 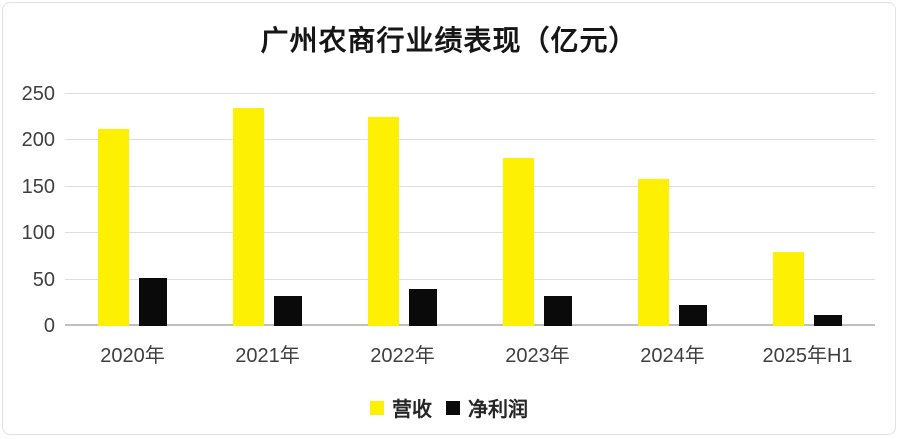 What do you see at coordinates (29, 210) in the screenshot?
I see `y-axis: 0 50 100 150 200 250` at bounding box center [29, 210].